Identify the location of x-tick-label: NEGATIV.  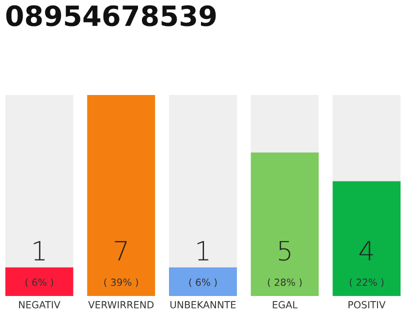
(39, 304).